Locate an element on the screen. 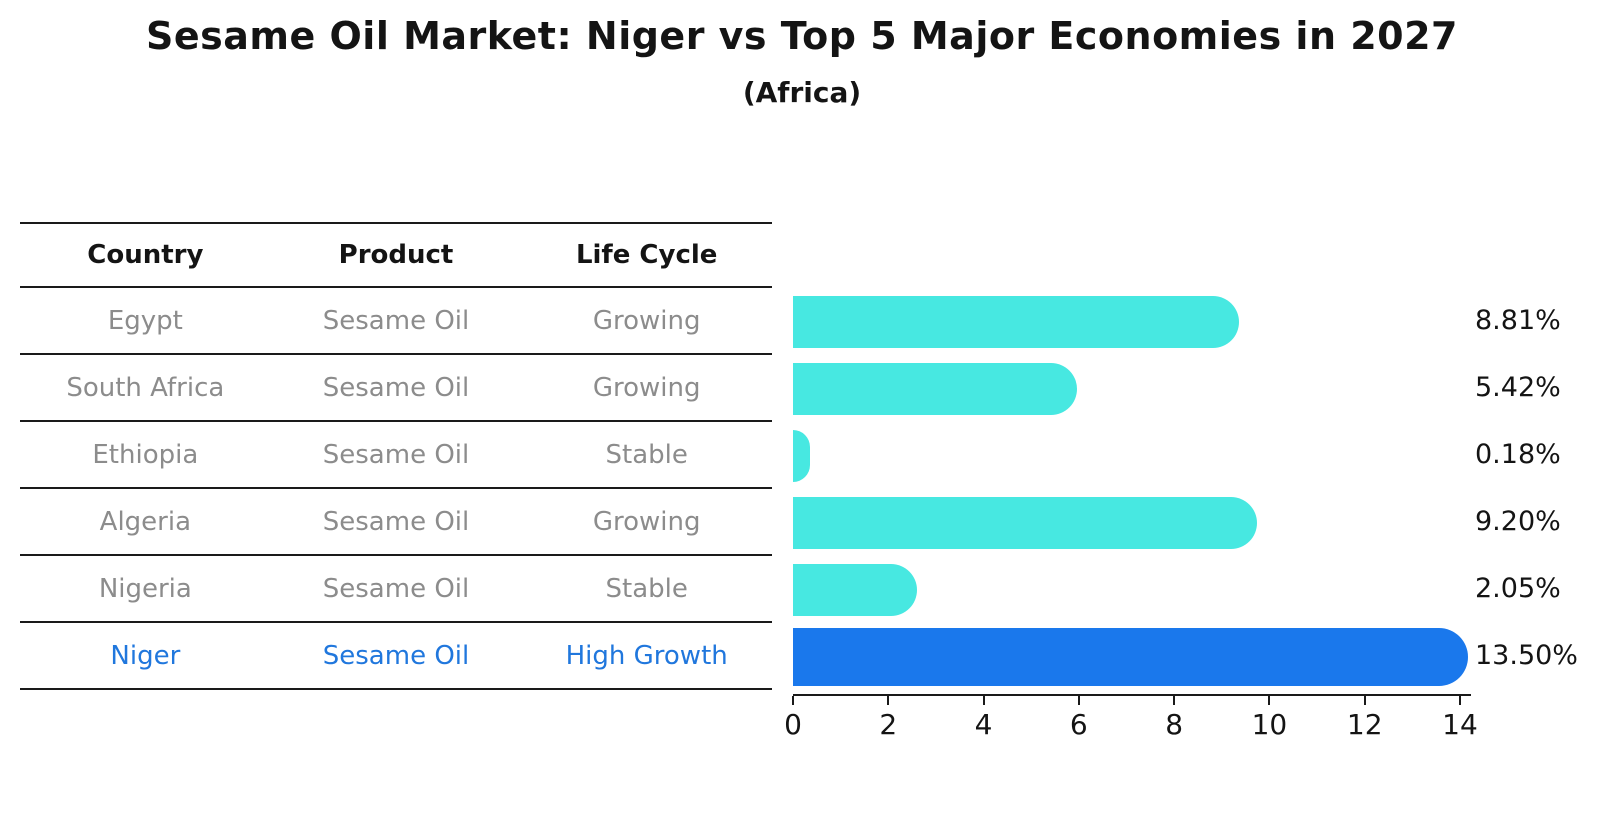 This screenshot has width=1604, height=823. table-cell-country: Nigeria is located at coordinates (145, 588).